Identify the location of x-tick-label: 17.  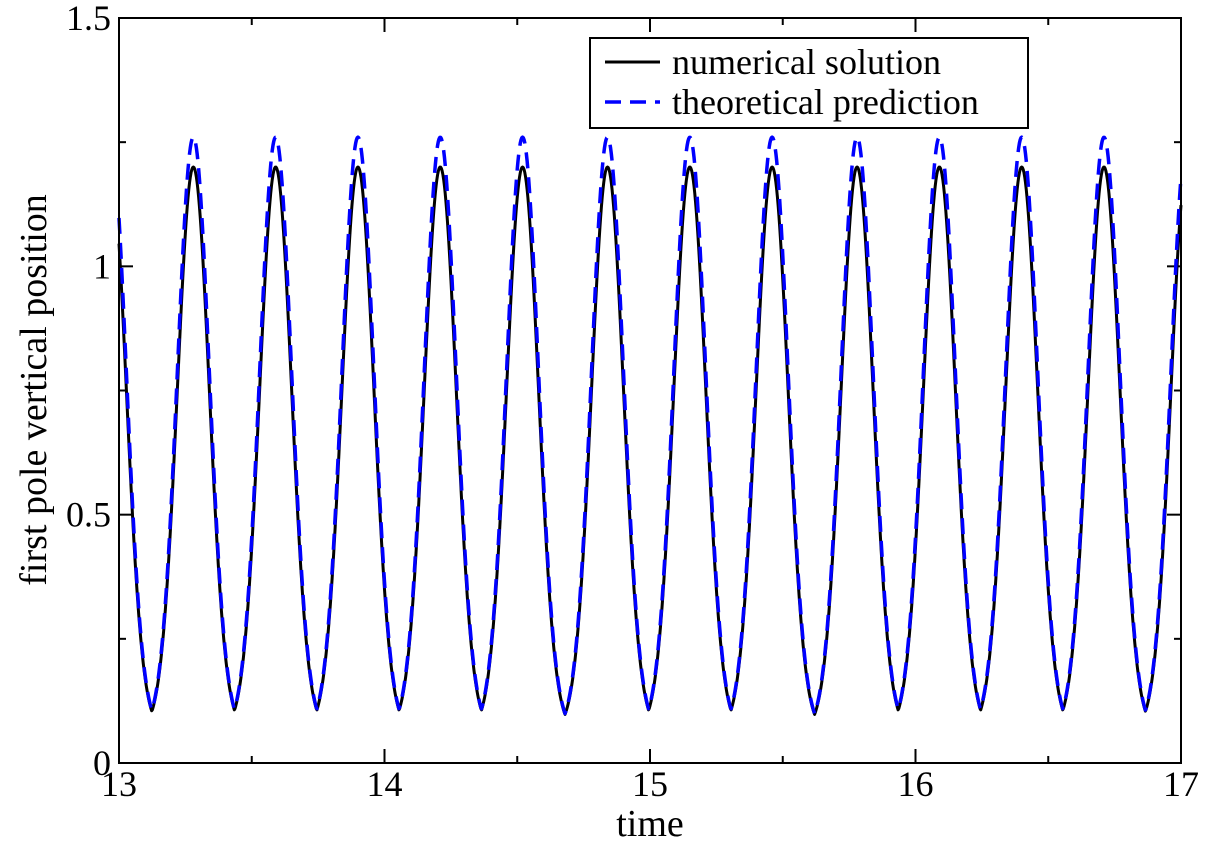
(1181, 784).